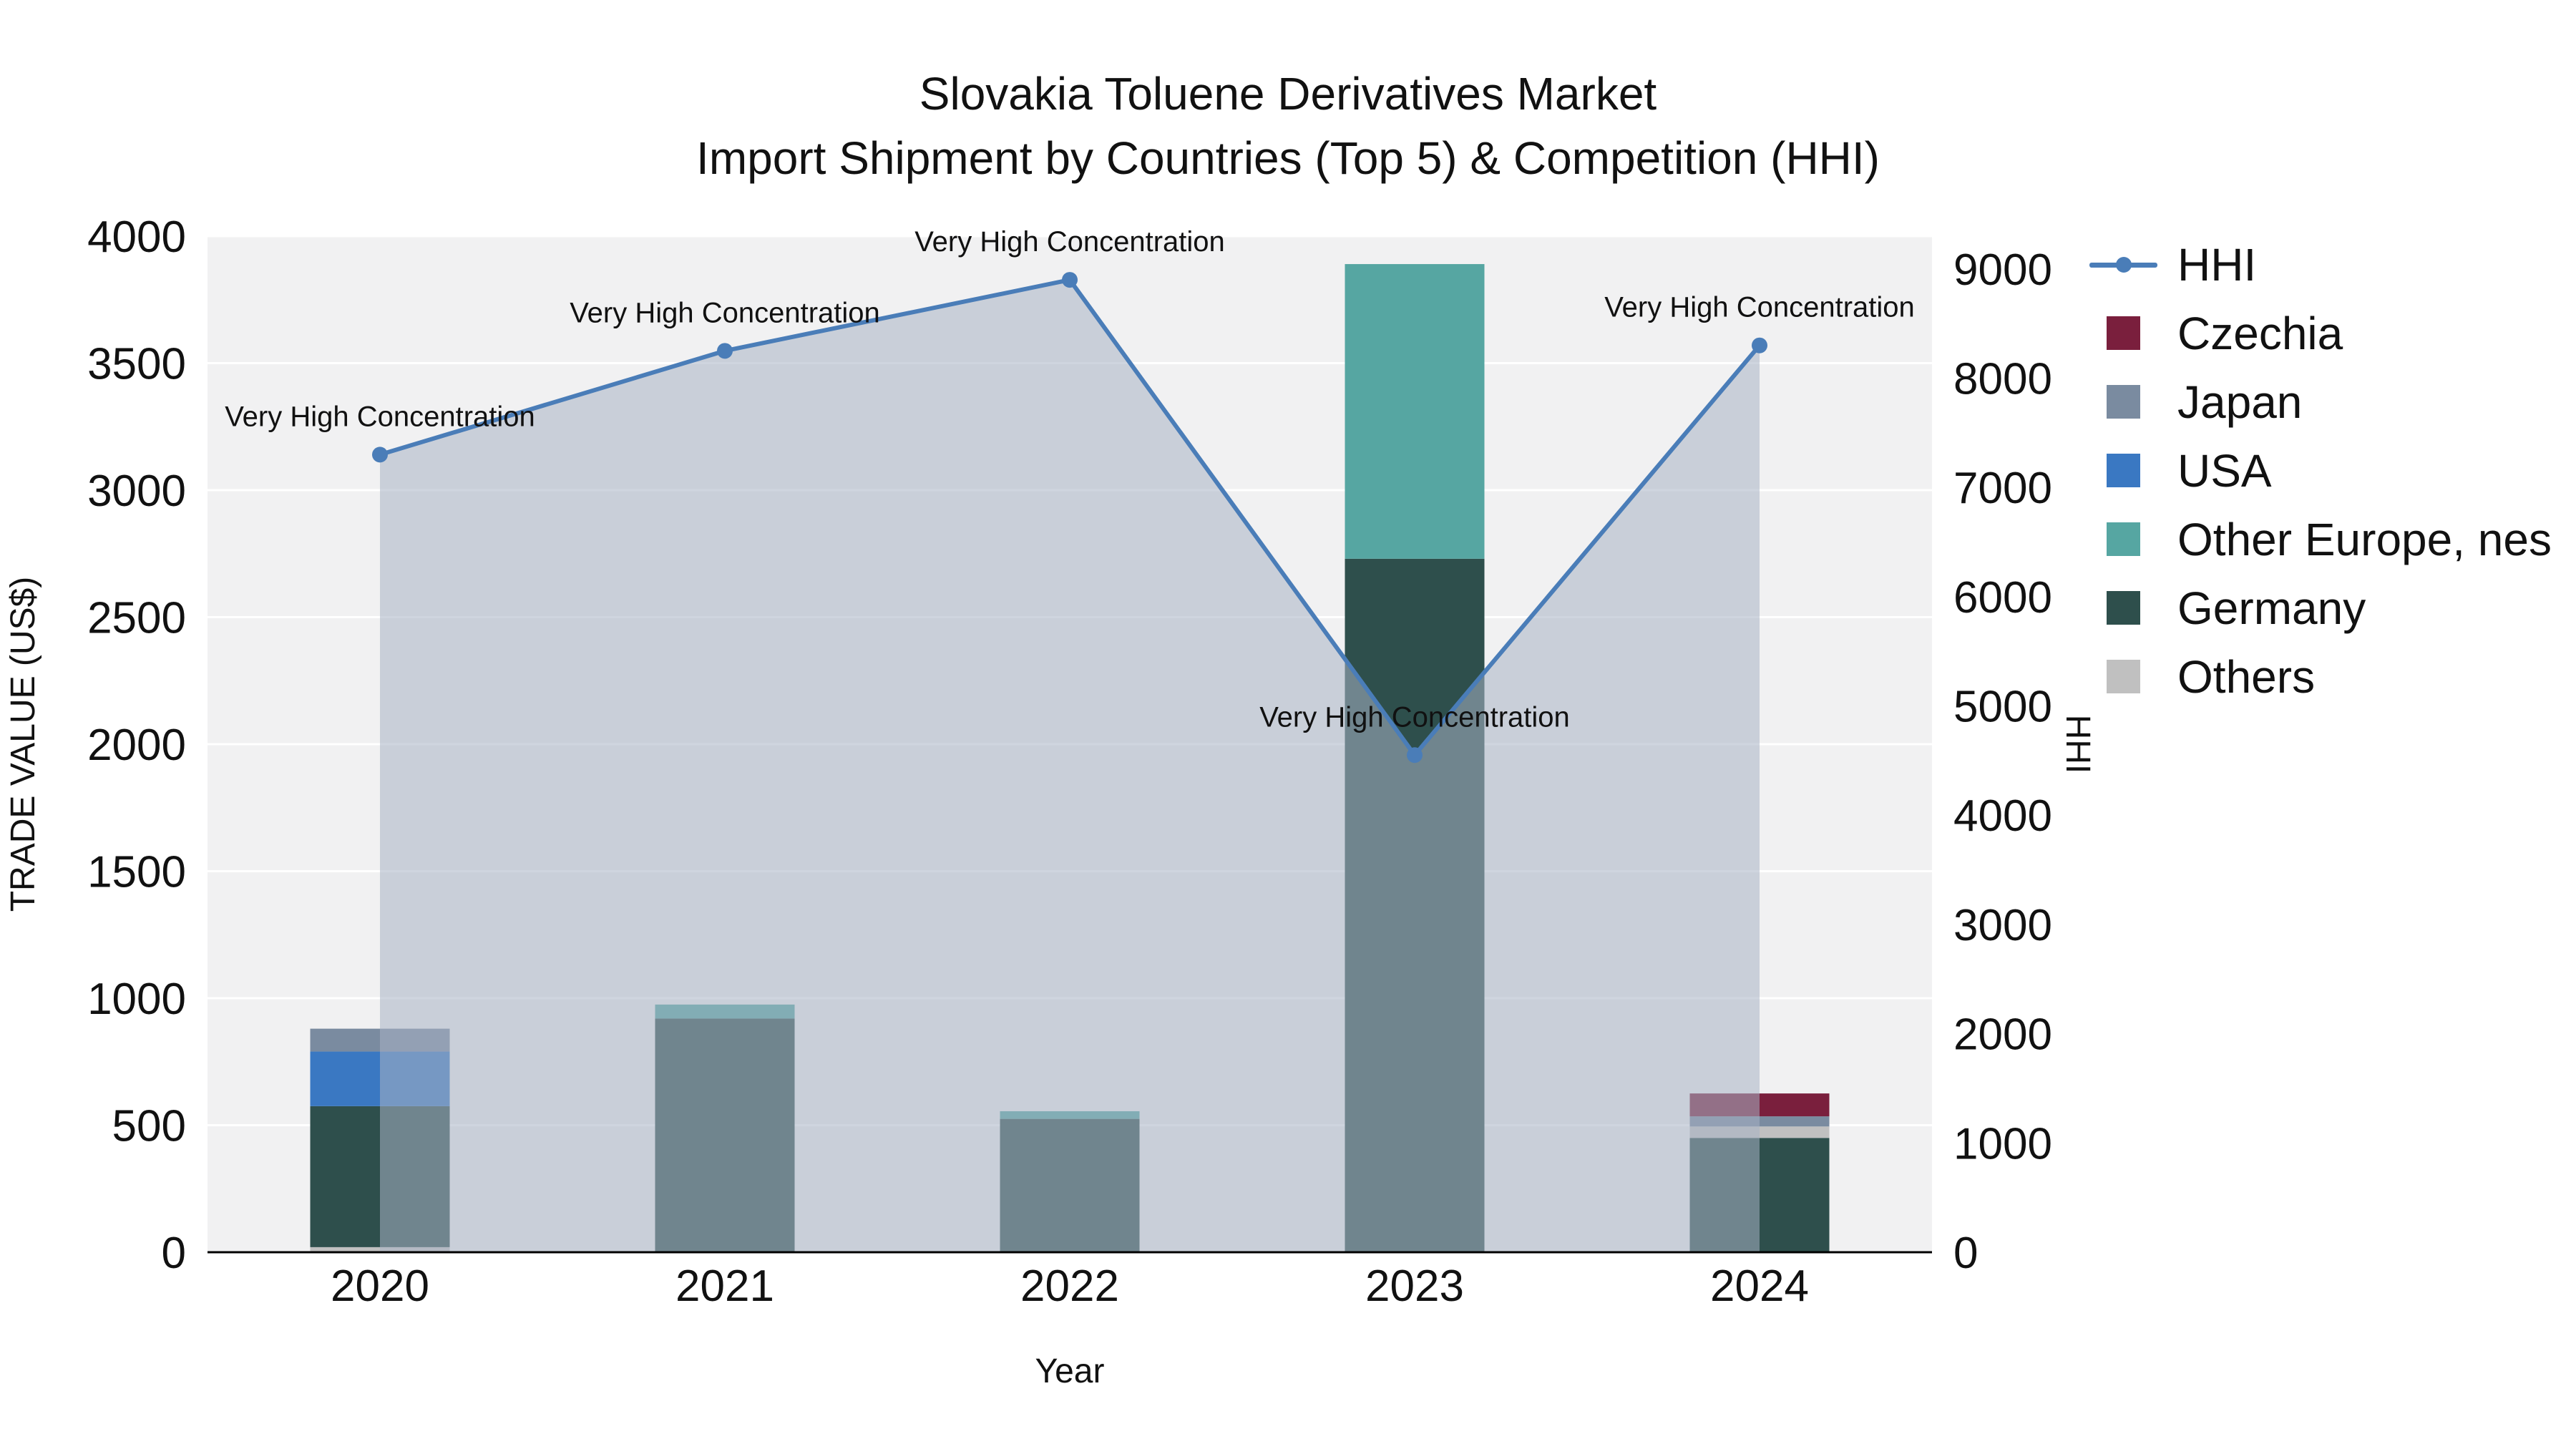  What do you see at coordinates (23, 744) in the screenshot?
I see `left-axis-title: TRADE VALUE (US$)` at bounding box center [23, 744].